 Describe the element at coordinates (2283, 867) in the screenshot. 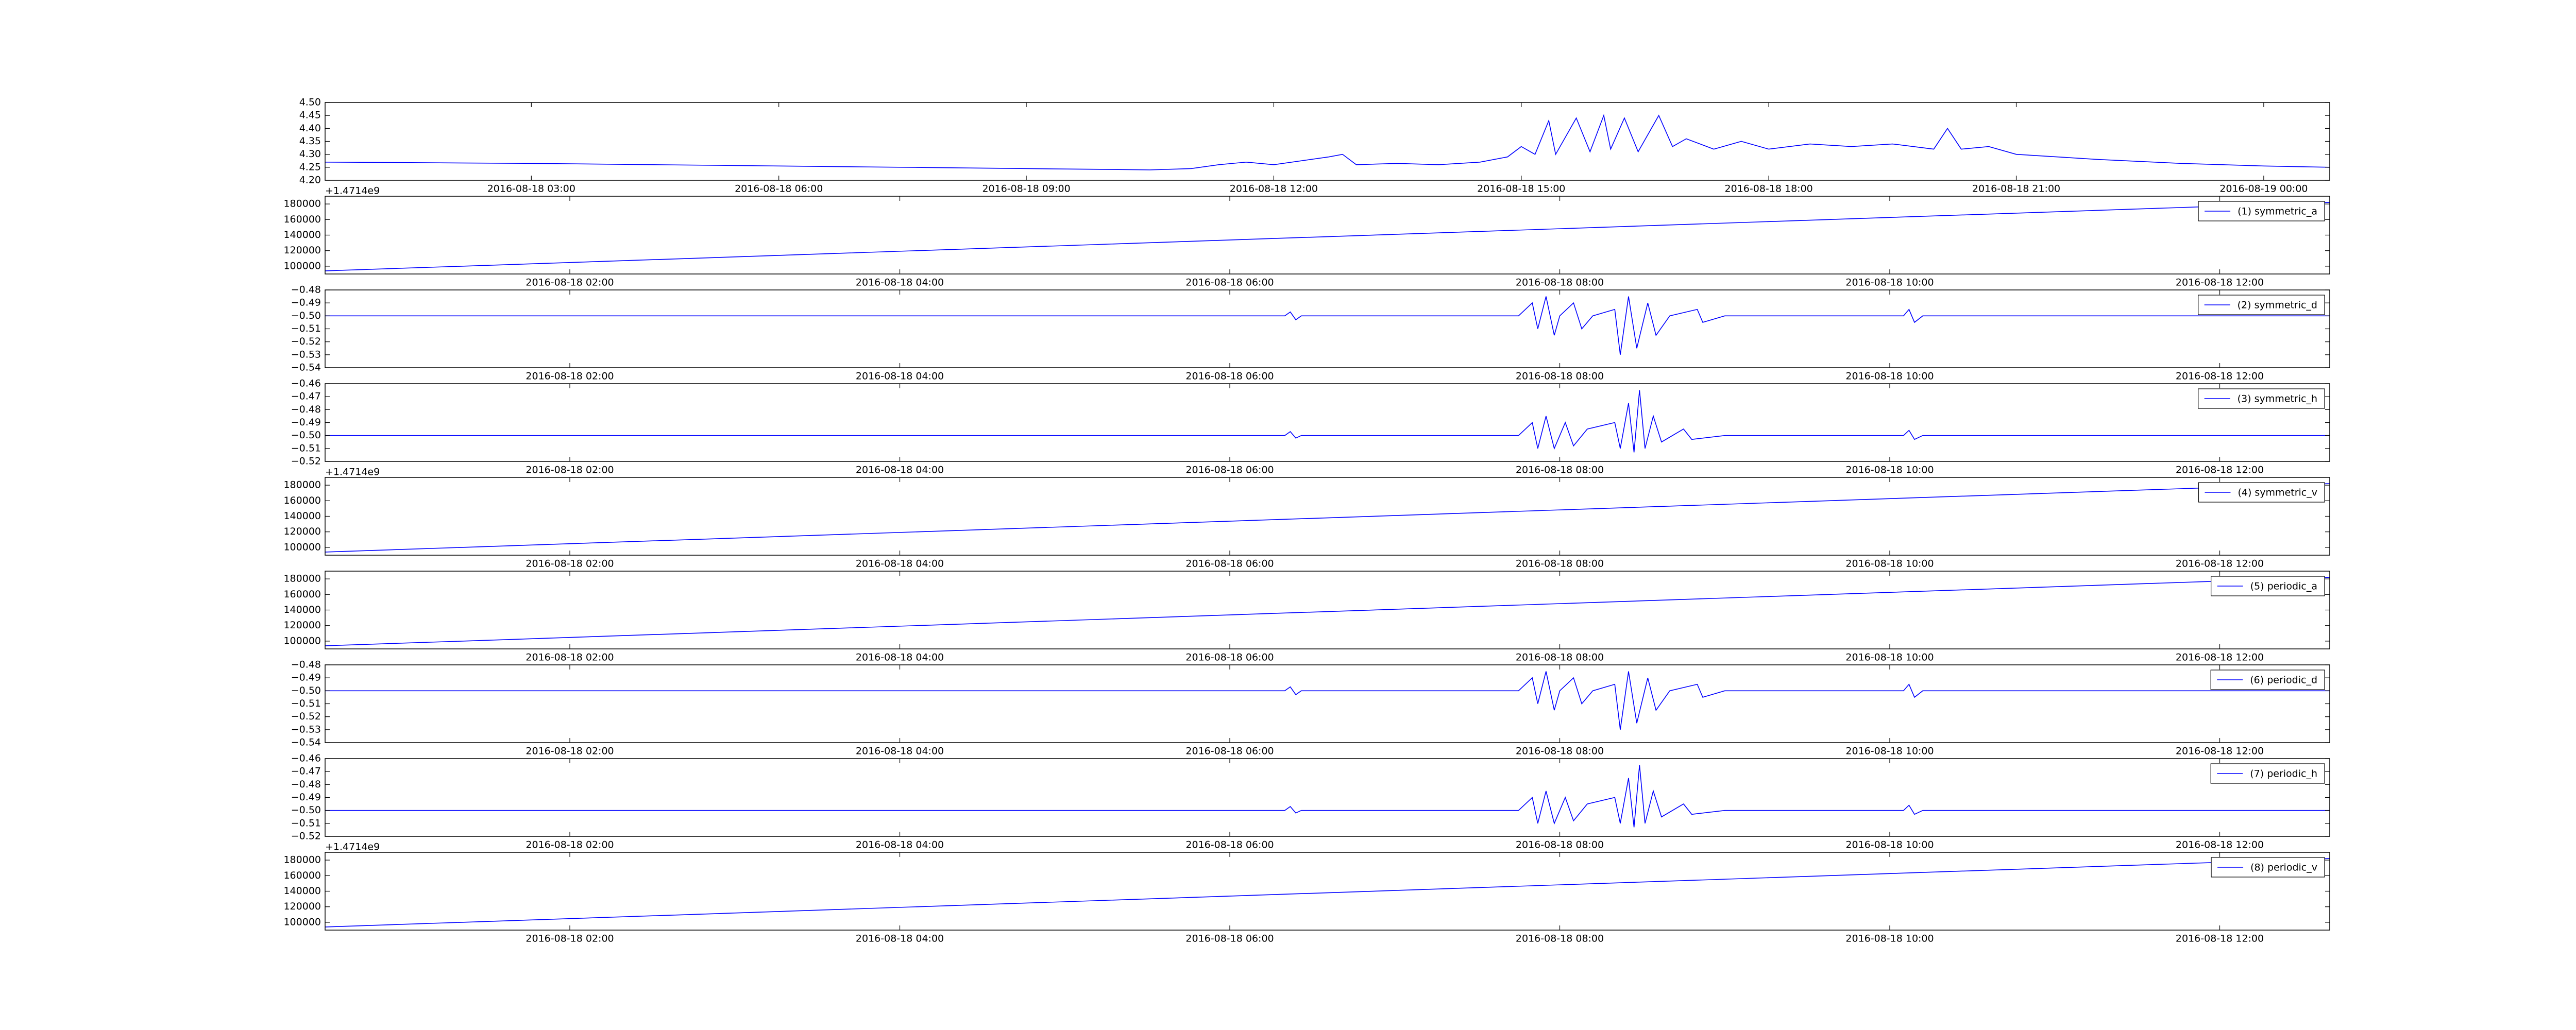

I see `legend-label: (8) periodic_v` at that location.